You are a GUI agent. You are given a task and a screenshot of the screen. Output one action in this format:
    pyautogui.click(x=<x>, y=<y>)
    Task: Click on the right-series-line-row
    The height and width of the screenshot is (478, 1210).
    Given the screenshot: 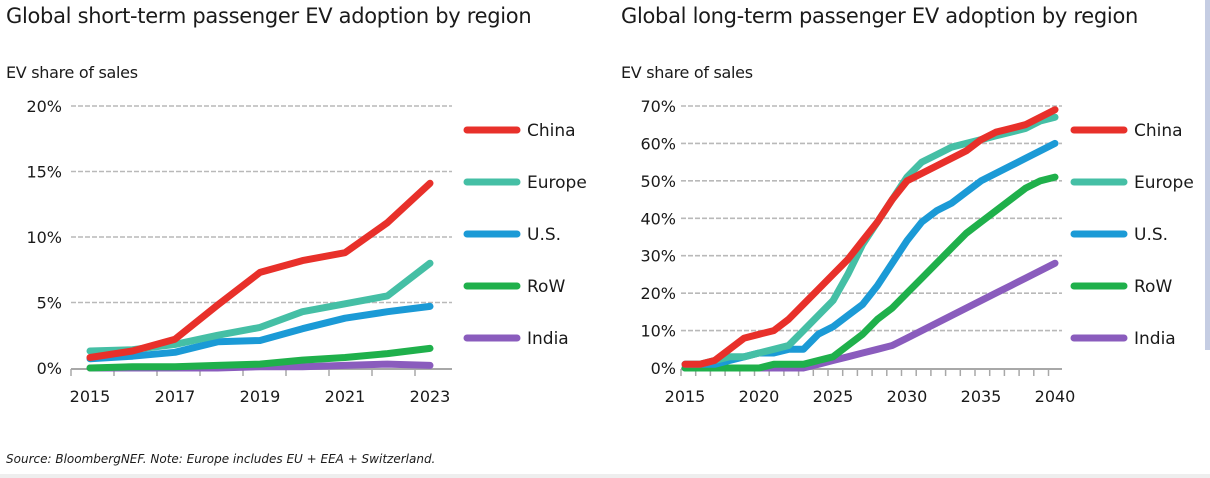 What is the action you would take?
    pyautogui.click(x=870, y=272)
    